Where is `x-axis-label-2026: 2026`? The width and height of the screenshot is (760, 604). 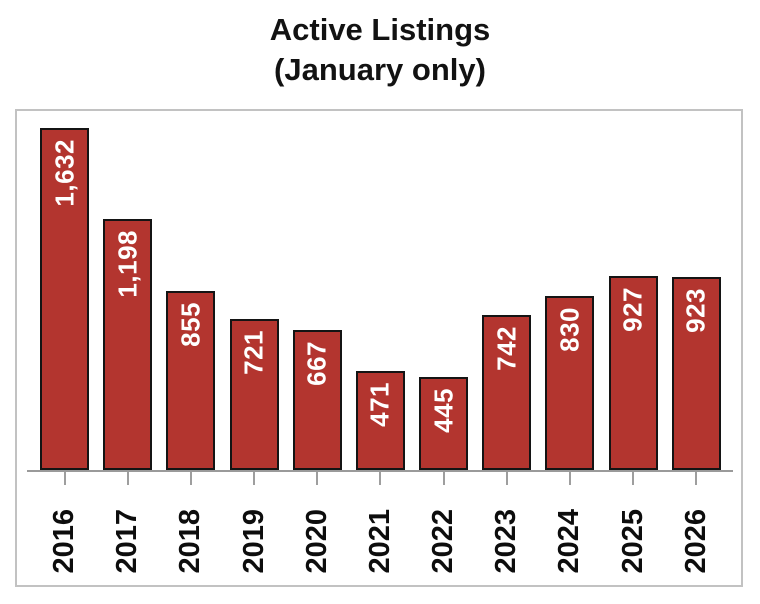 x-axis-label-2026: 2026 is located at coordinates (696, 541).